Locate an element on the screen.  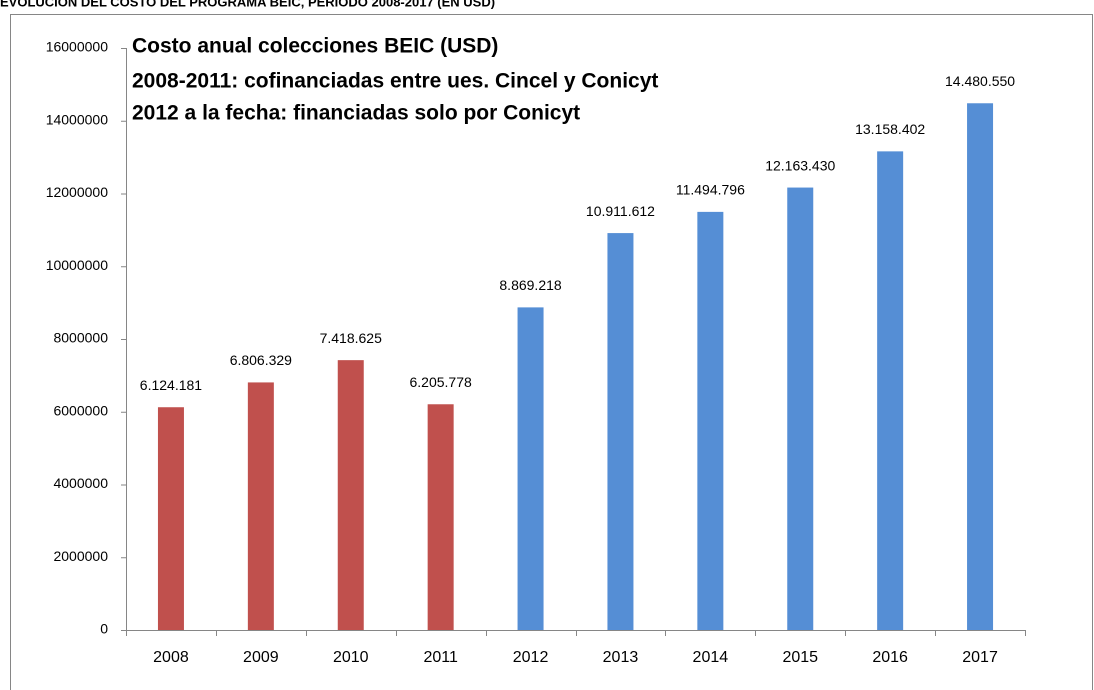
value-label: 6.124.181 is located at coordinates (171, 385).